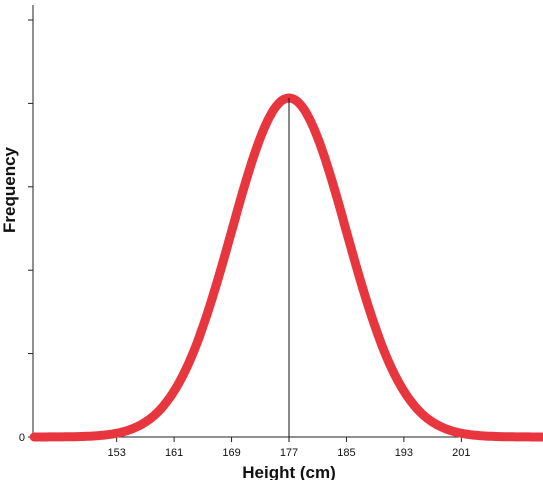  What do you see at coordinates (346, 453) in the screenshot?
I see `x-tick-label: 185` at bounding box center [346, 453].